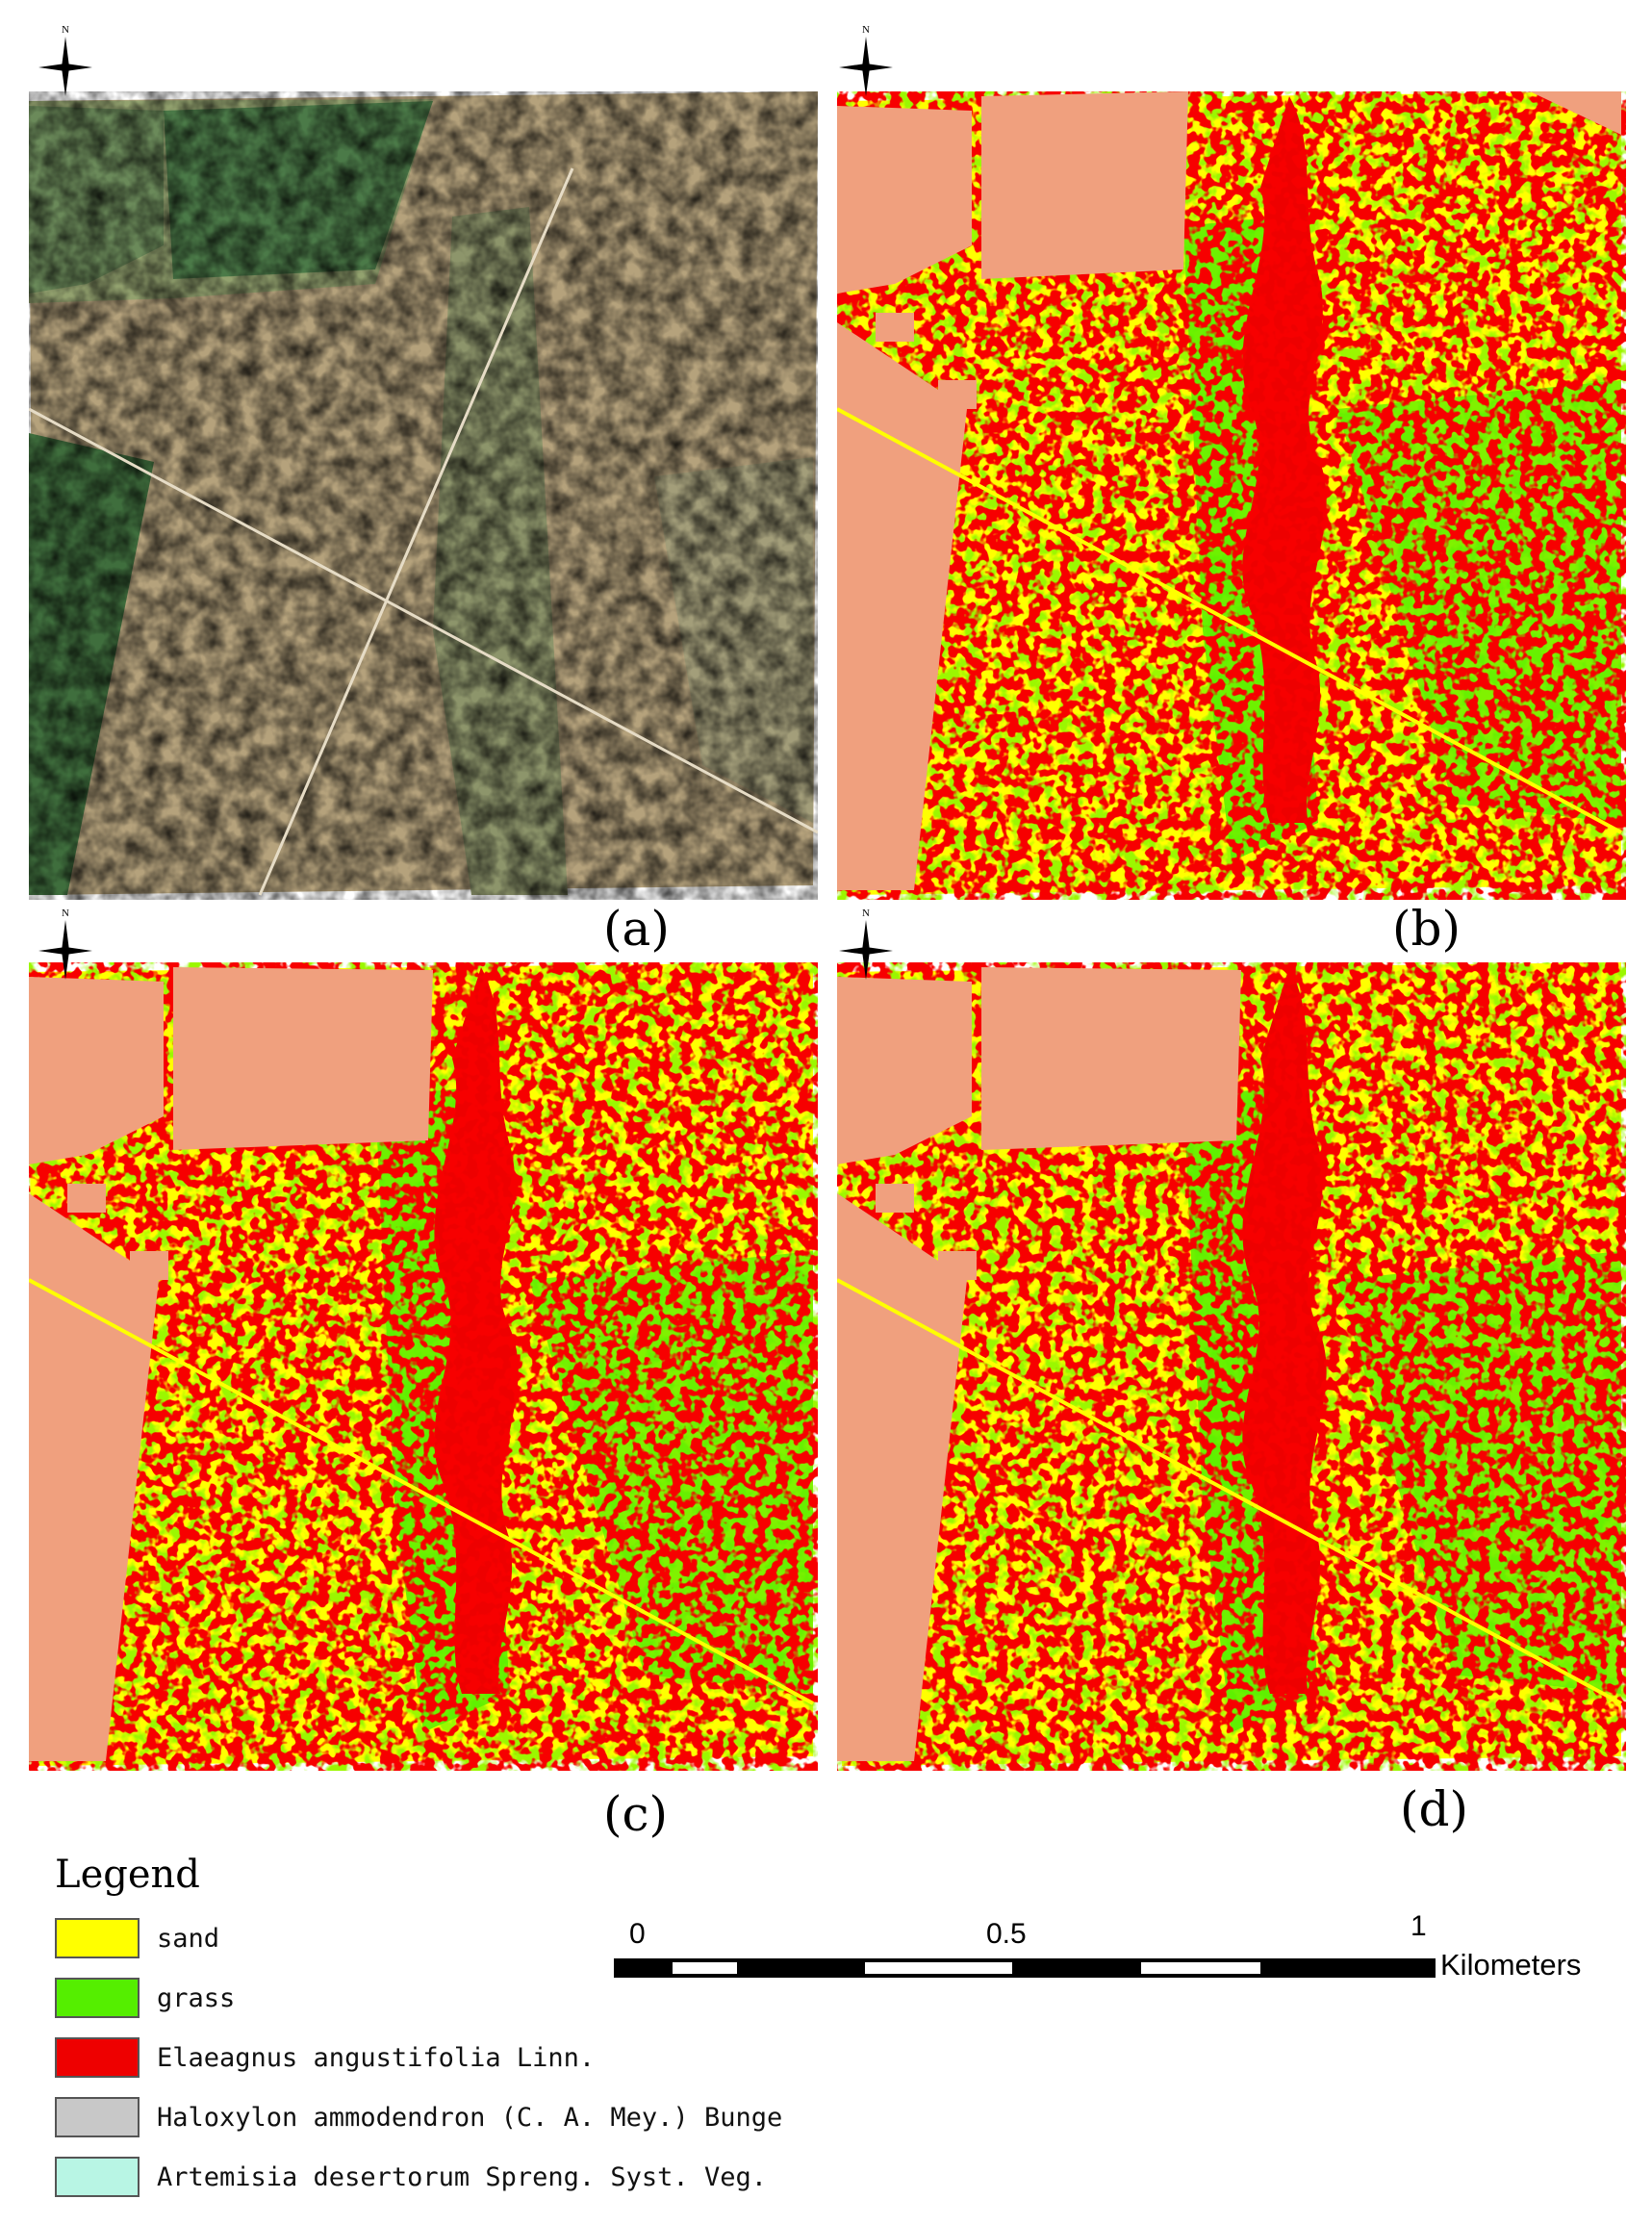 This screenshot has height=2225, width=1652. What do you see at coordinates (1511, 1965) in the screenshot?
I see `scale-unit-label: Kilometers` at bounding box center [1511, 1965].